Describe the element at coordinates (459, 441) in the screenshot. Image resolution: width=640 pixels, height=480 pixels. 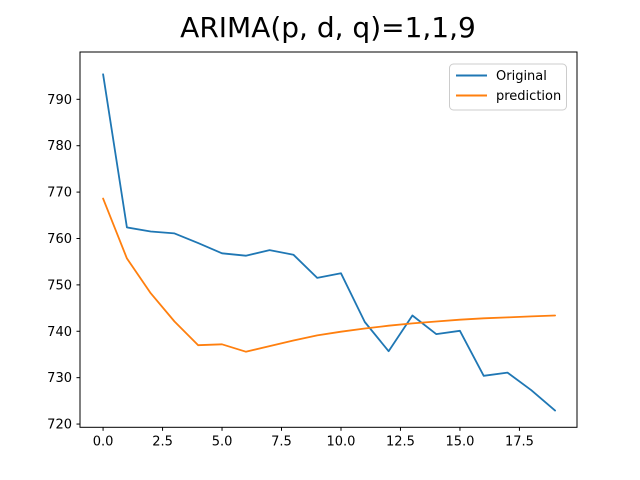
I see `x-tick-label: 15.0` at that location.